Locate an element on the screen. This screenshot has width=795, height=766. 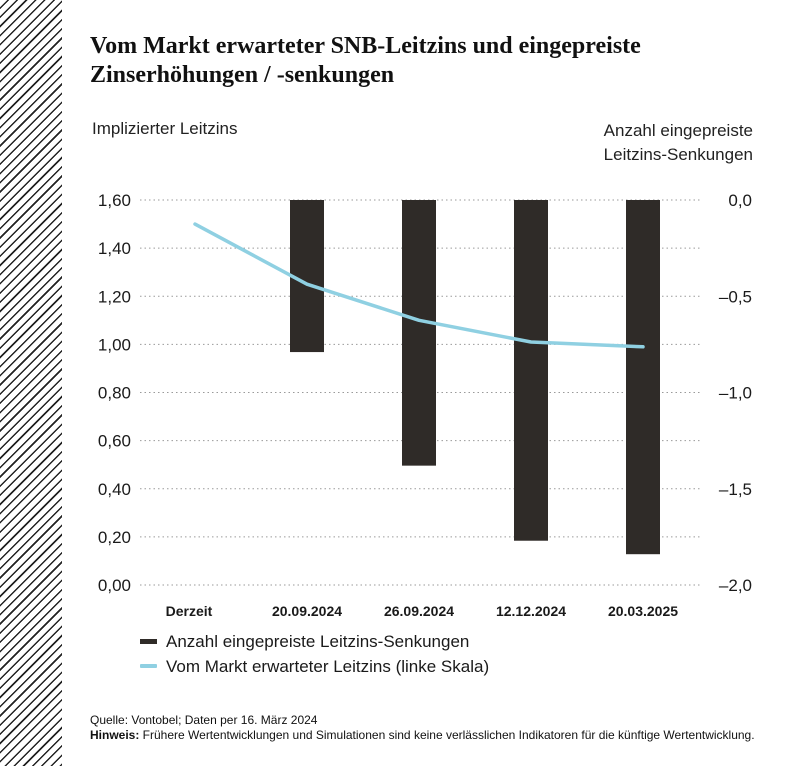
y-left-tick-label: 0,00 is located at coordinates (114, 585).